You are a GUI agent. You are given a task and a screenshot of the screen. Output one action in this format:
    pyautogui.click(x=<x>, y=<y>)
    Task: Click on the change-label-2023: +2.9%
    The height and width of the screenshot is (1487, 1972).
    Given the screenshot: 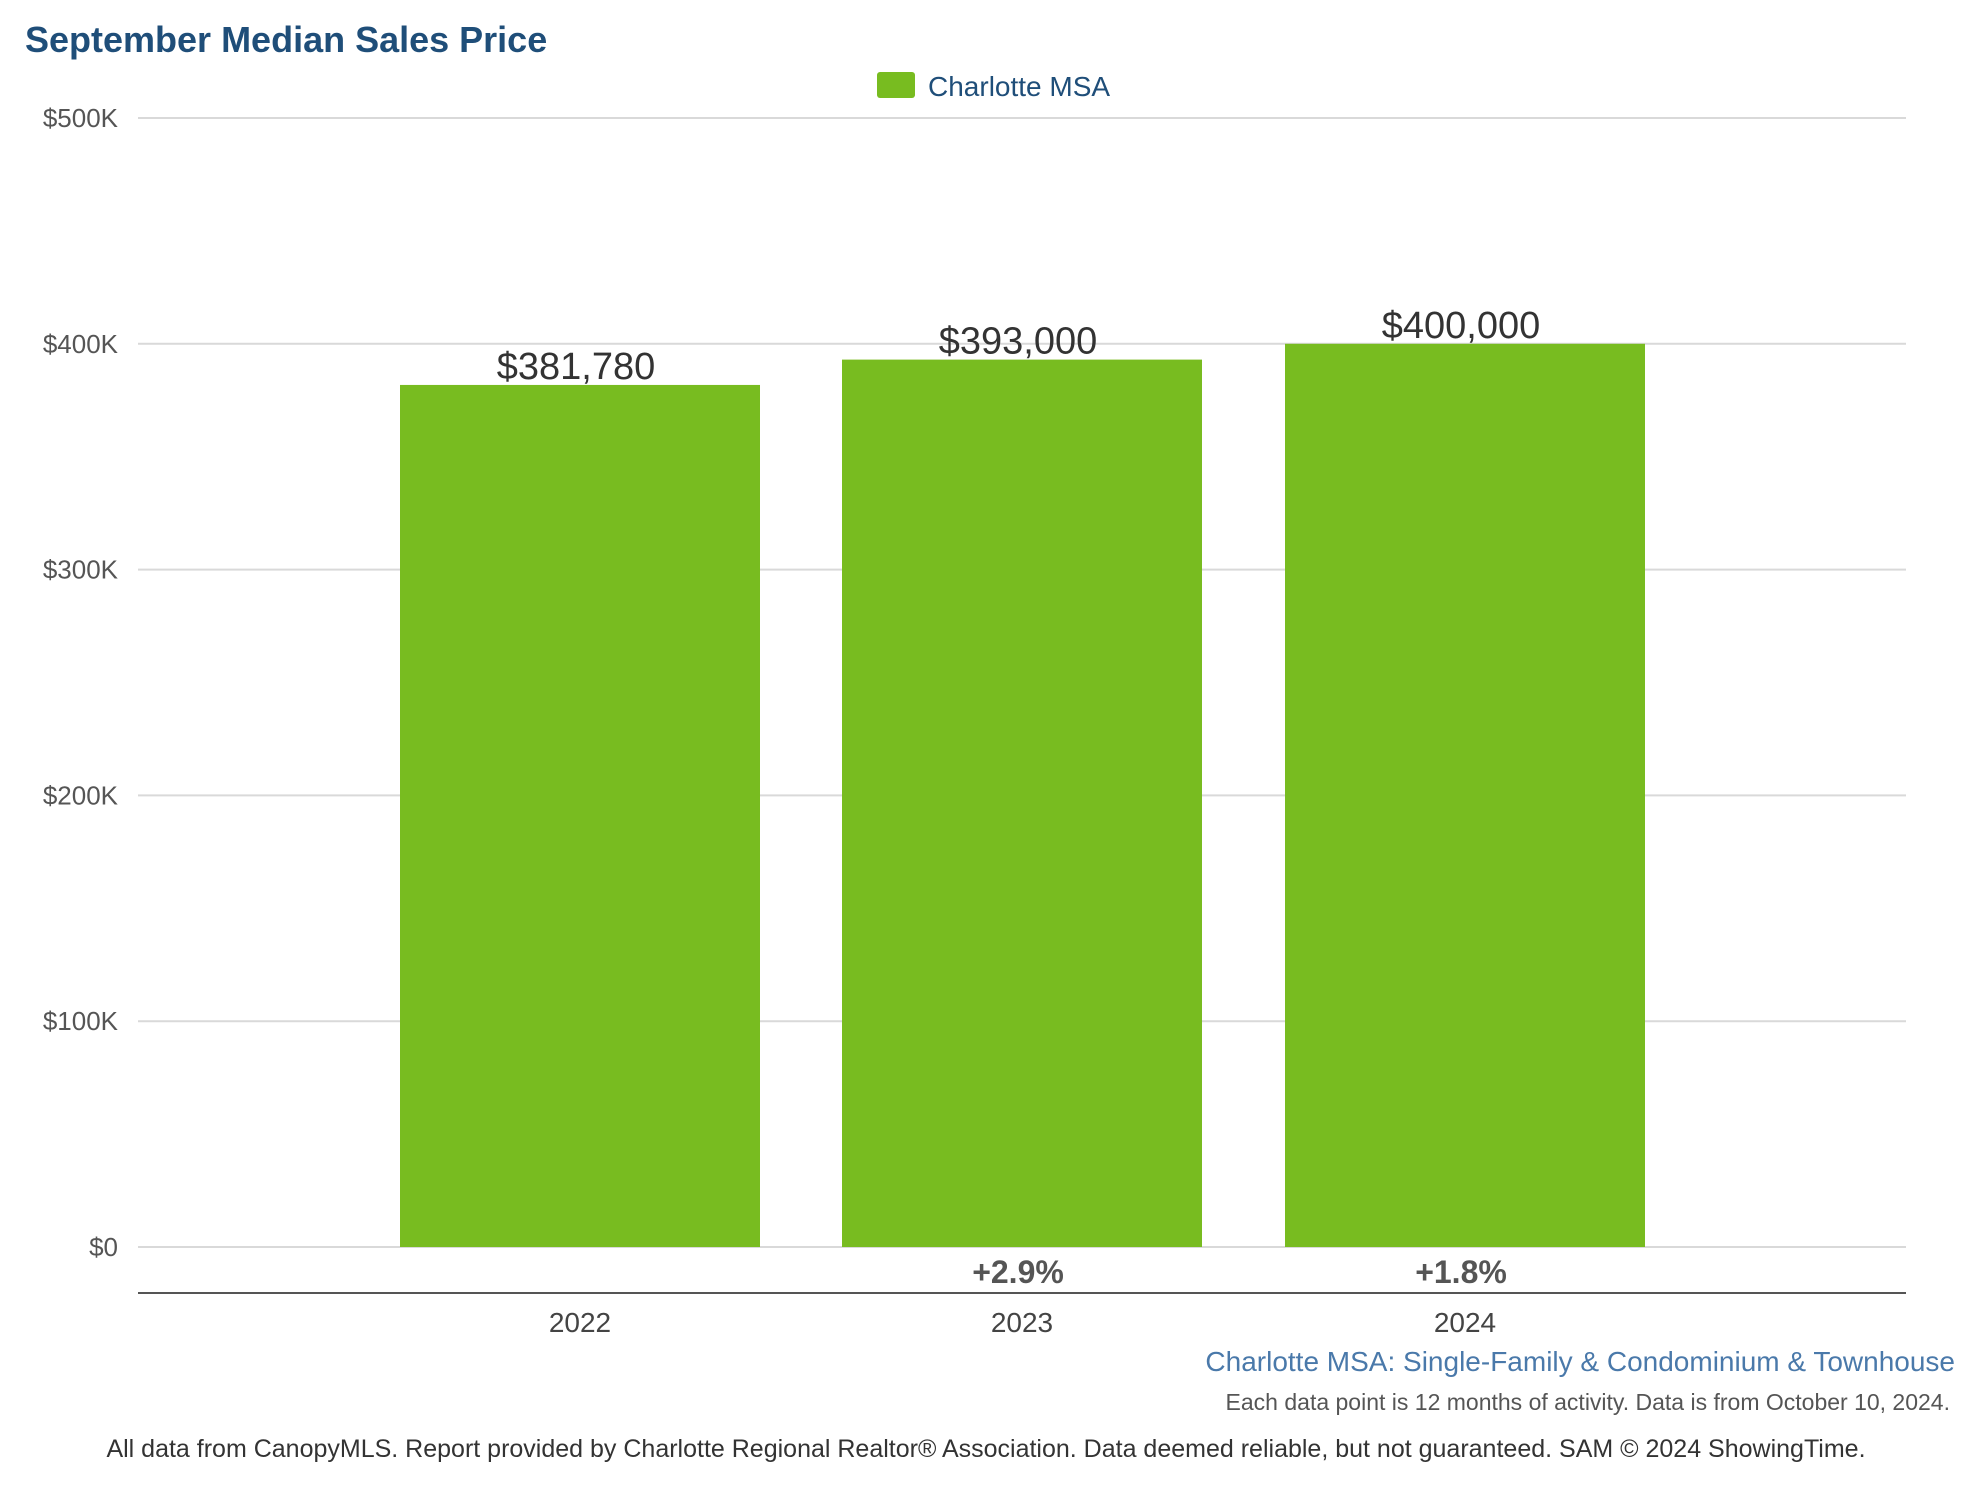 What is the action you would take?
    pyautogui.click(x=1018, y=1272)
    